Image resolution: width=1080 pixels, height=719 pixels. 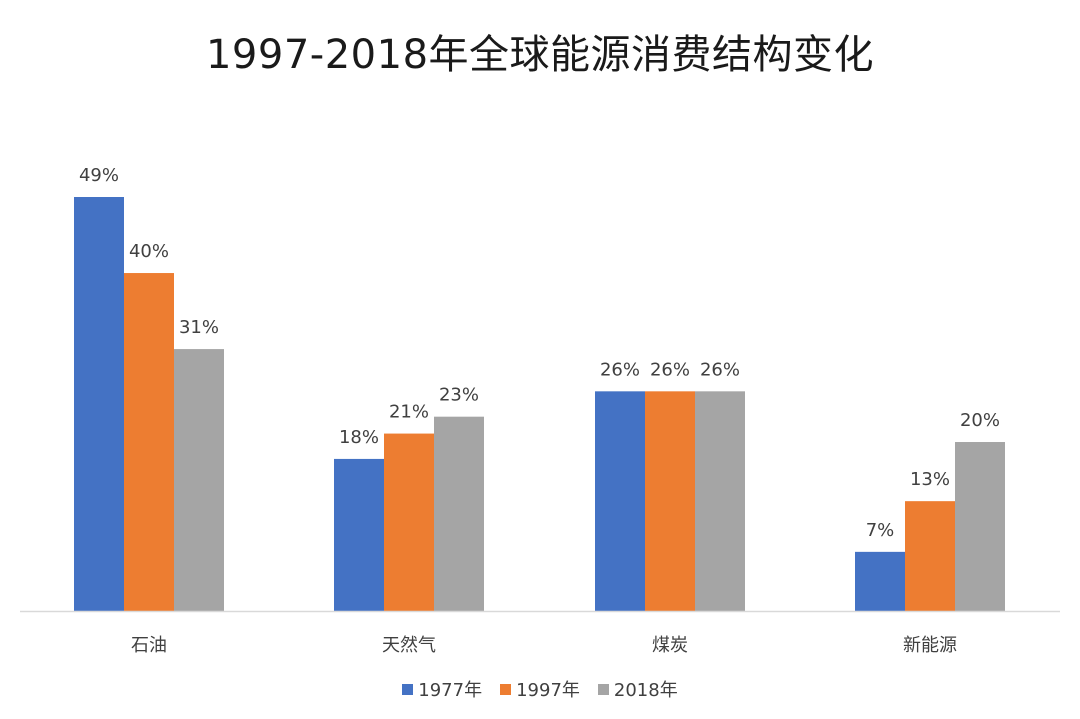 I want to click on legend-item-0: 1977年, so click(x=442, y=689).